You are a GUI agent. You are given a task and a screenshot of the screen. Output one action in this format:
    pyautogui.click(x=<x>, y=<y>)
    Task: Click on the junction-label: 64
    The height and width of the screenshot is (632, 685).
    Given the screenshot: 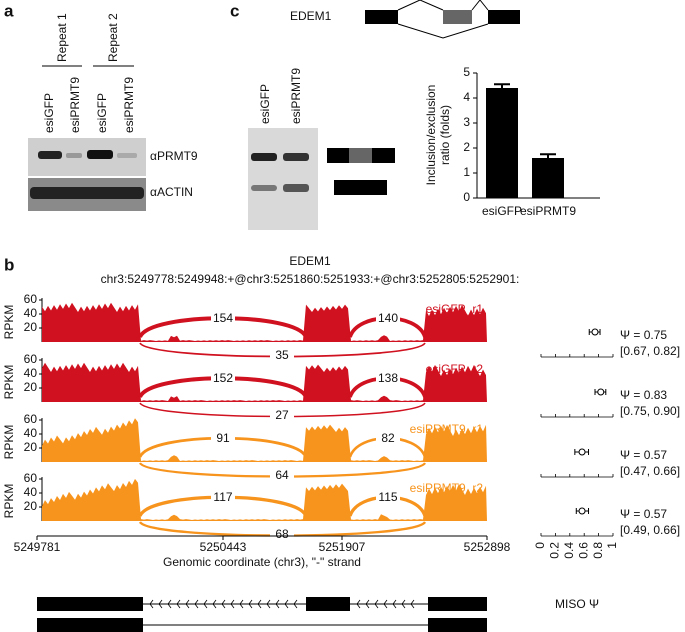 What is the action you would take?
    pyautogui.click(x=282, y=475)
    